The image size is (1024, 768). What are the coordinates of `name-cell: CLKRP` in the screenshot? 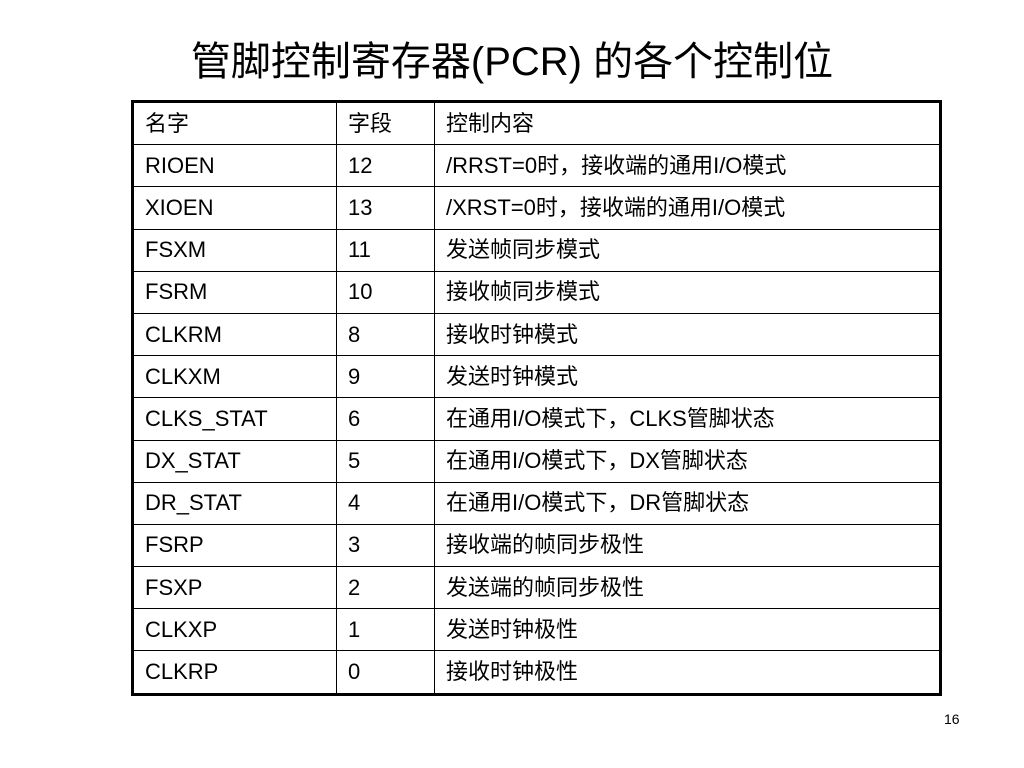 It's located at (234, 672).